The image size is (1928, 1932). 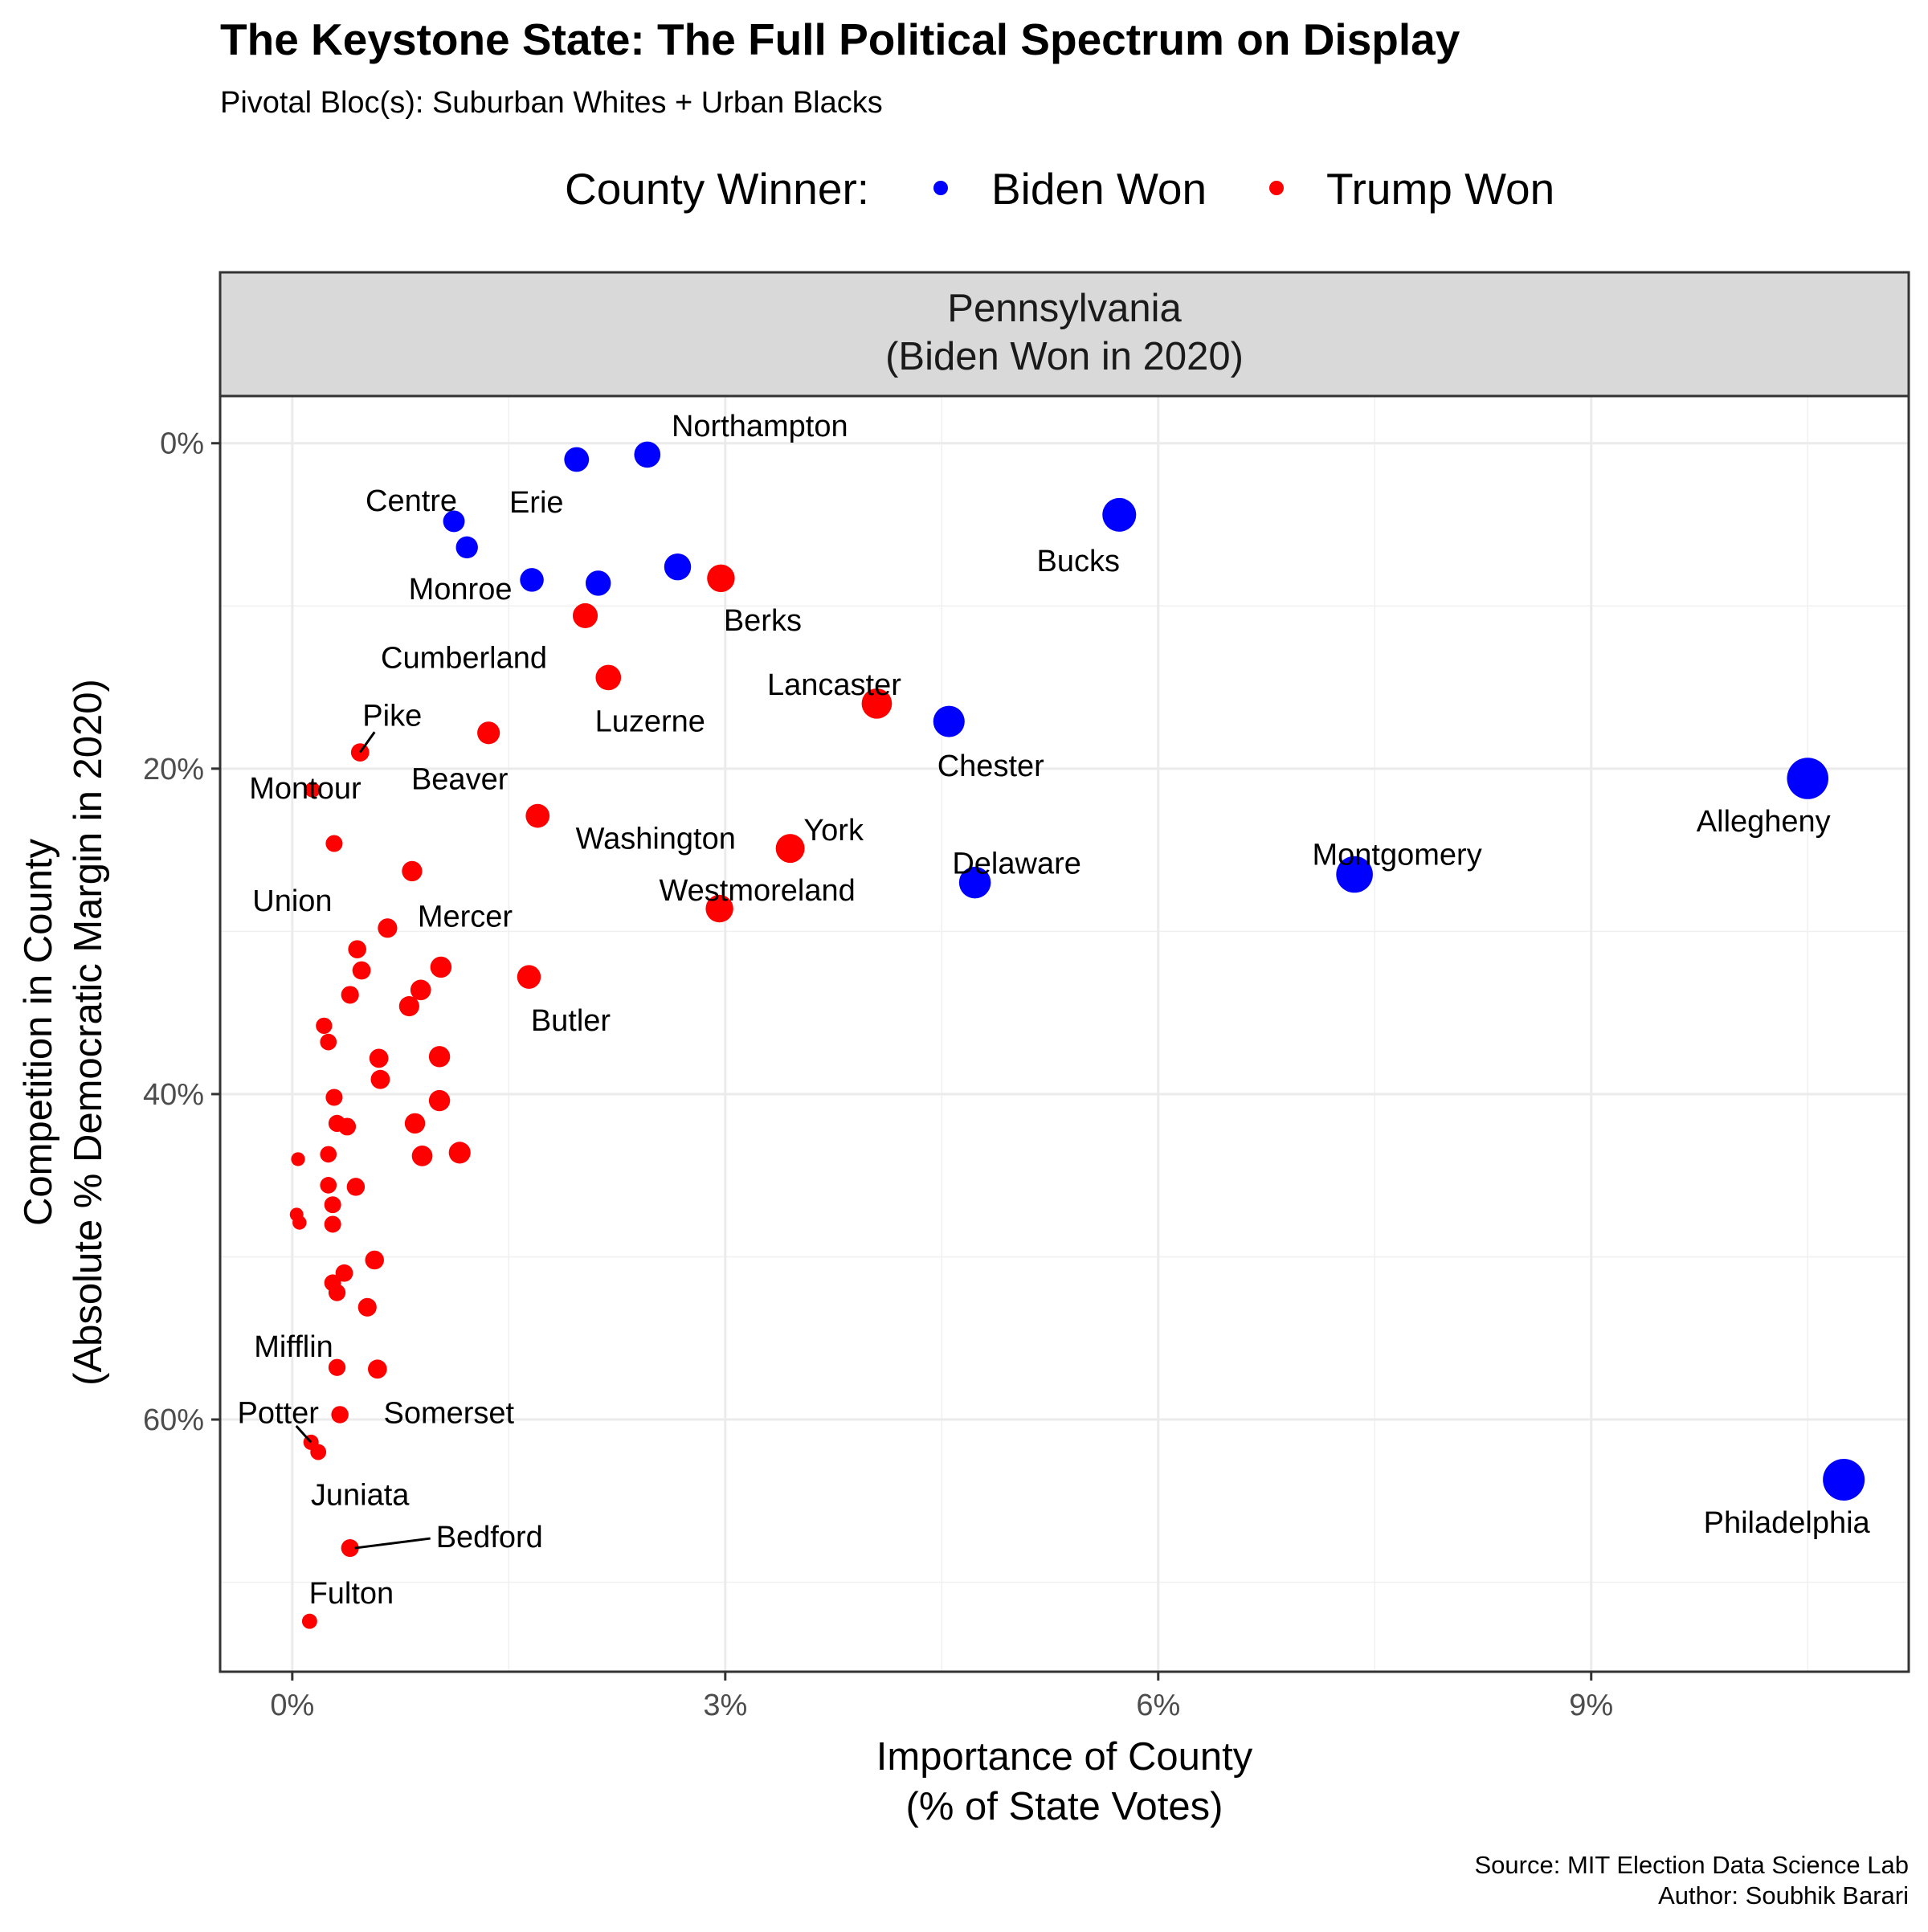 I want to click on point-union, so click(x=334, y=843).